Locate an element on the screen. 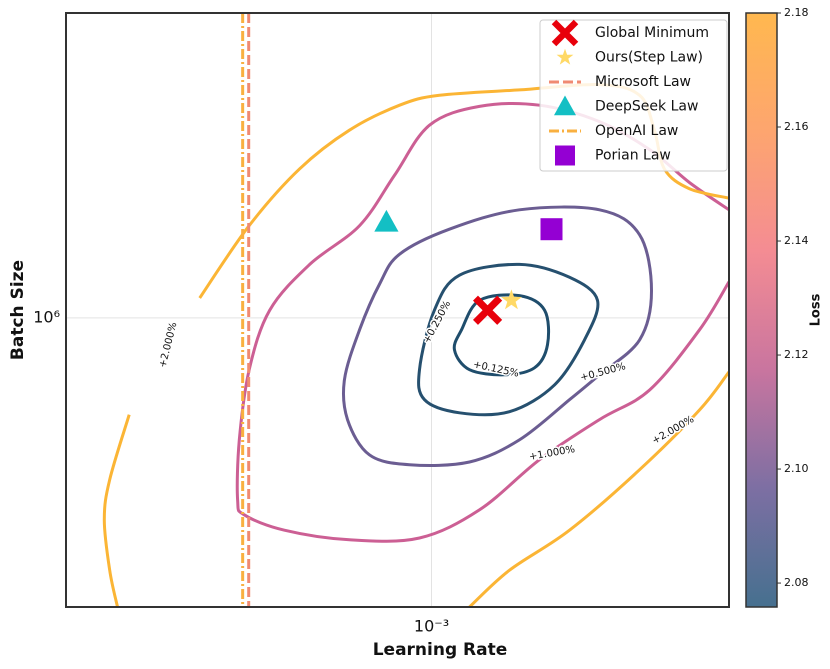 This screenshot has height=669, width=830. colorbar-label: Loss is located at coordinates (816, 309).